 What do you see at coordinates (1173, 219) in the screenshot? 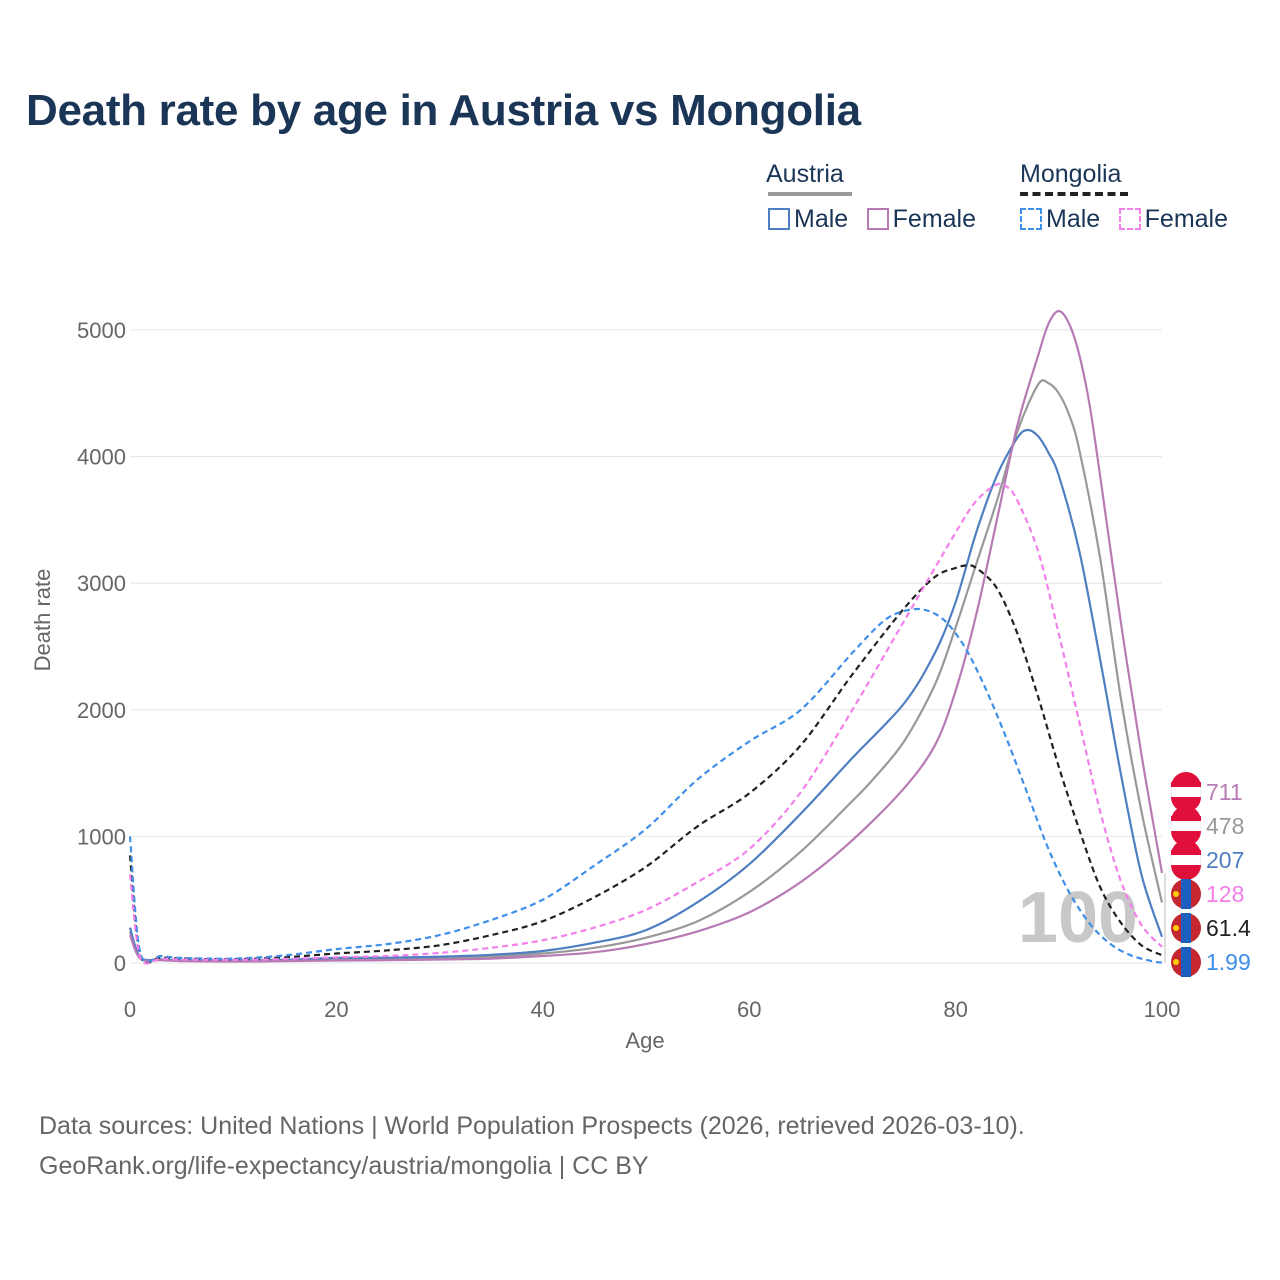
I see `legend-item-mongolia-female: Female` at bounding box center [1173, 219].